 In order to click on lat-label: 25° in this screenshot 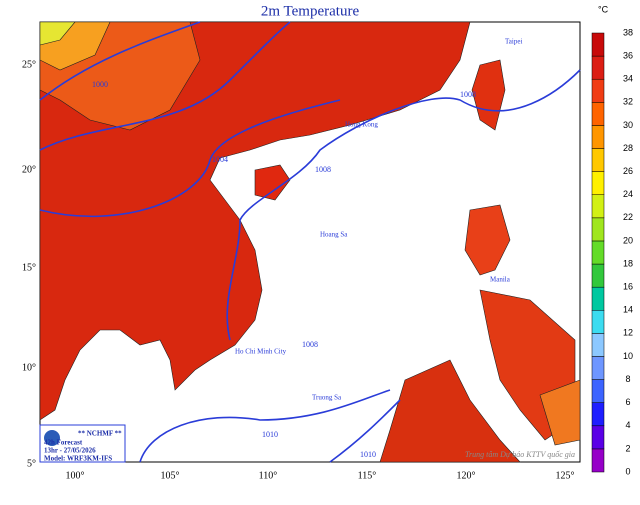, I will do `click(29, 64)`.